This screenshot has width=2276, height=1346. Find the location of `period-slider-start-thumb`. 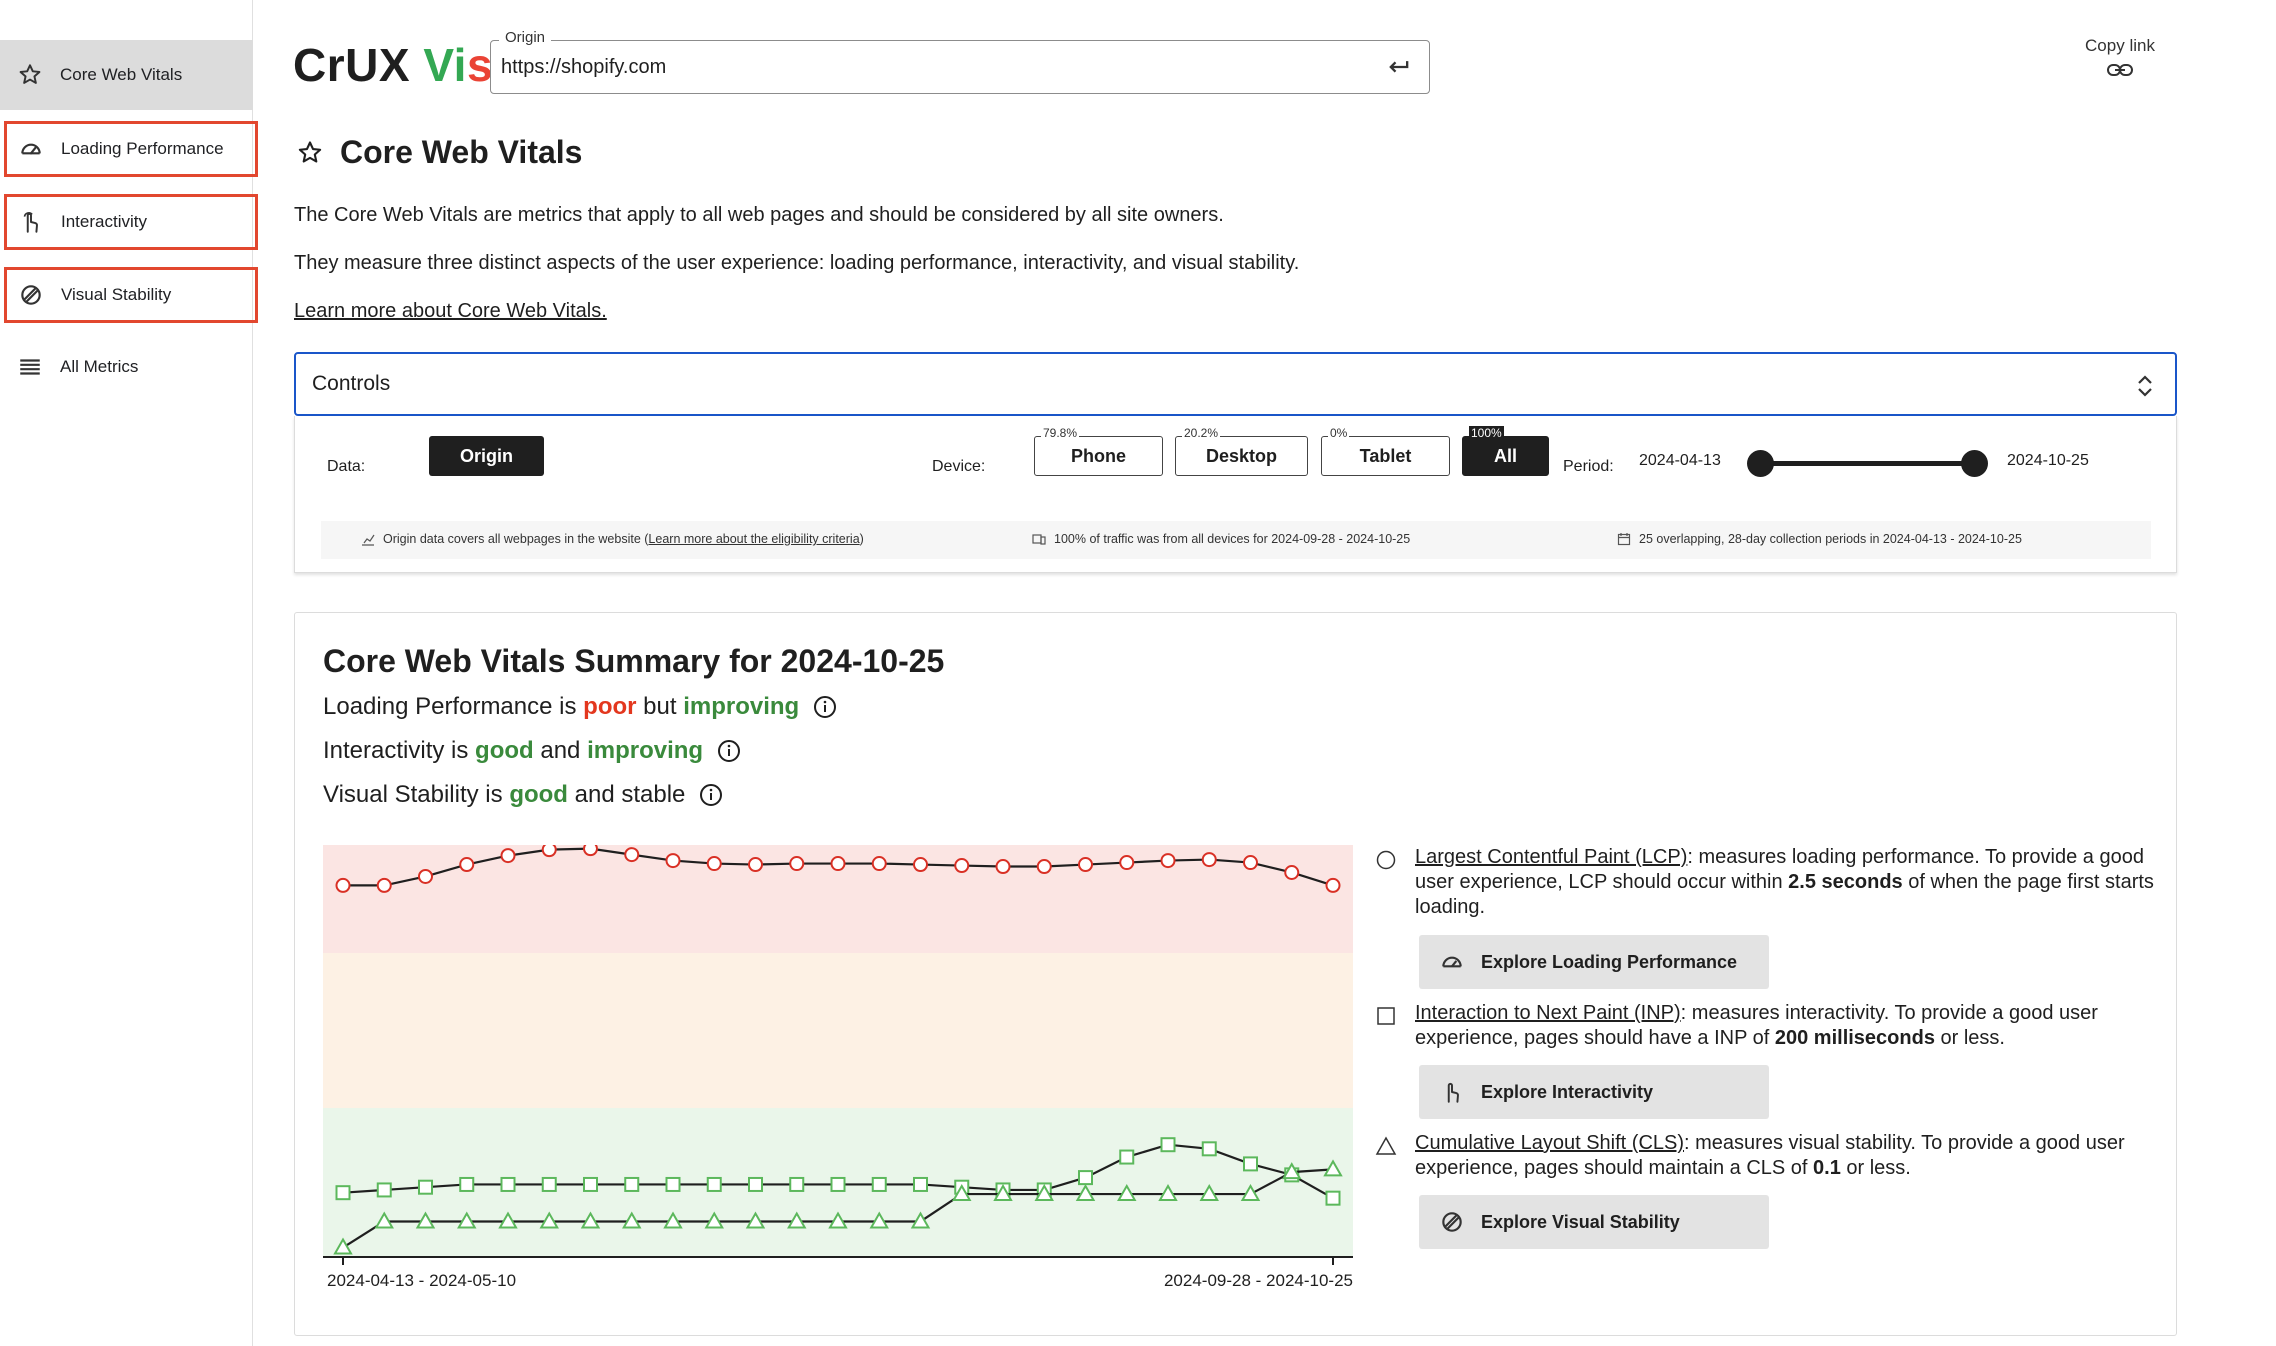

period-slider-start-thumb is located at coordinates (1760, 463).